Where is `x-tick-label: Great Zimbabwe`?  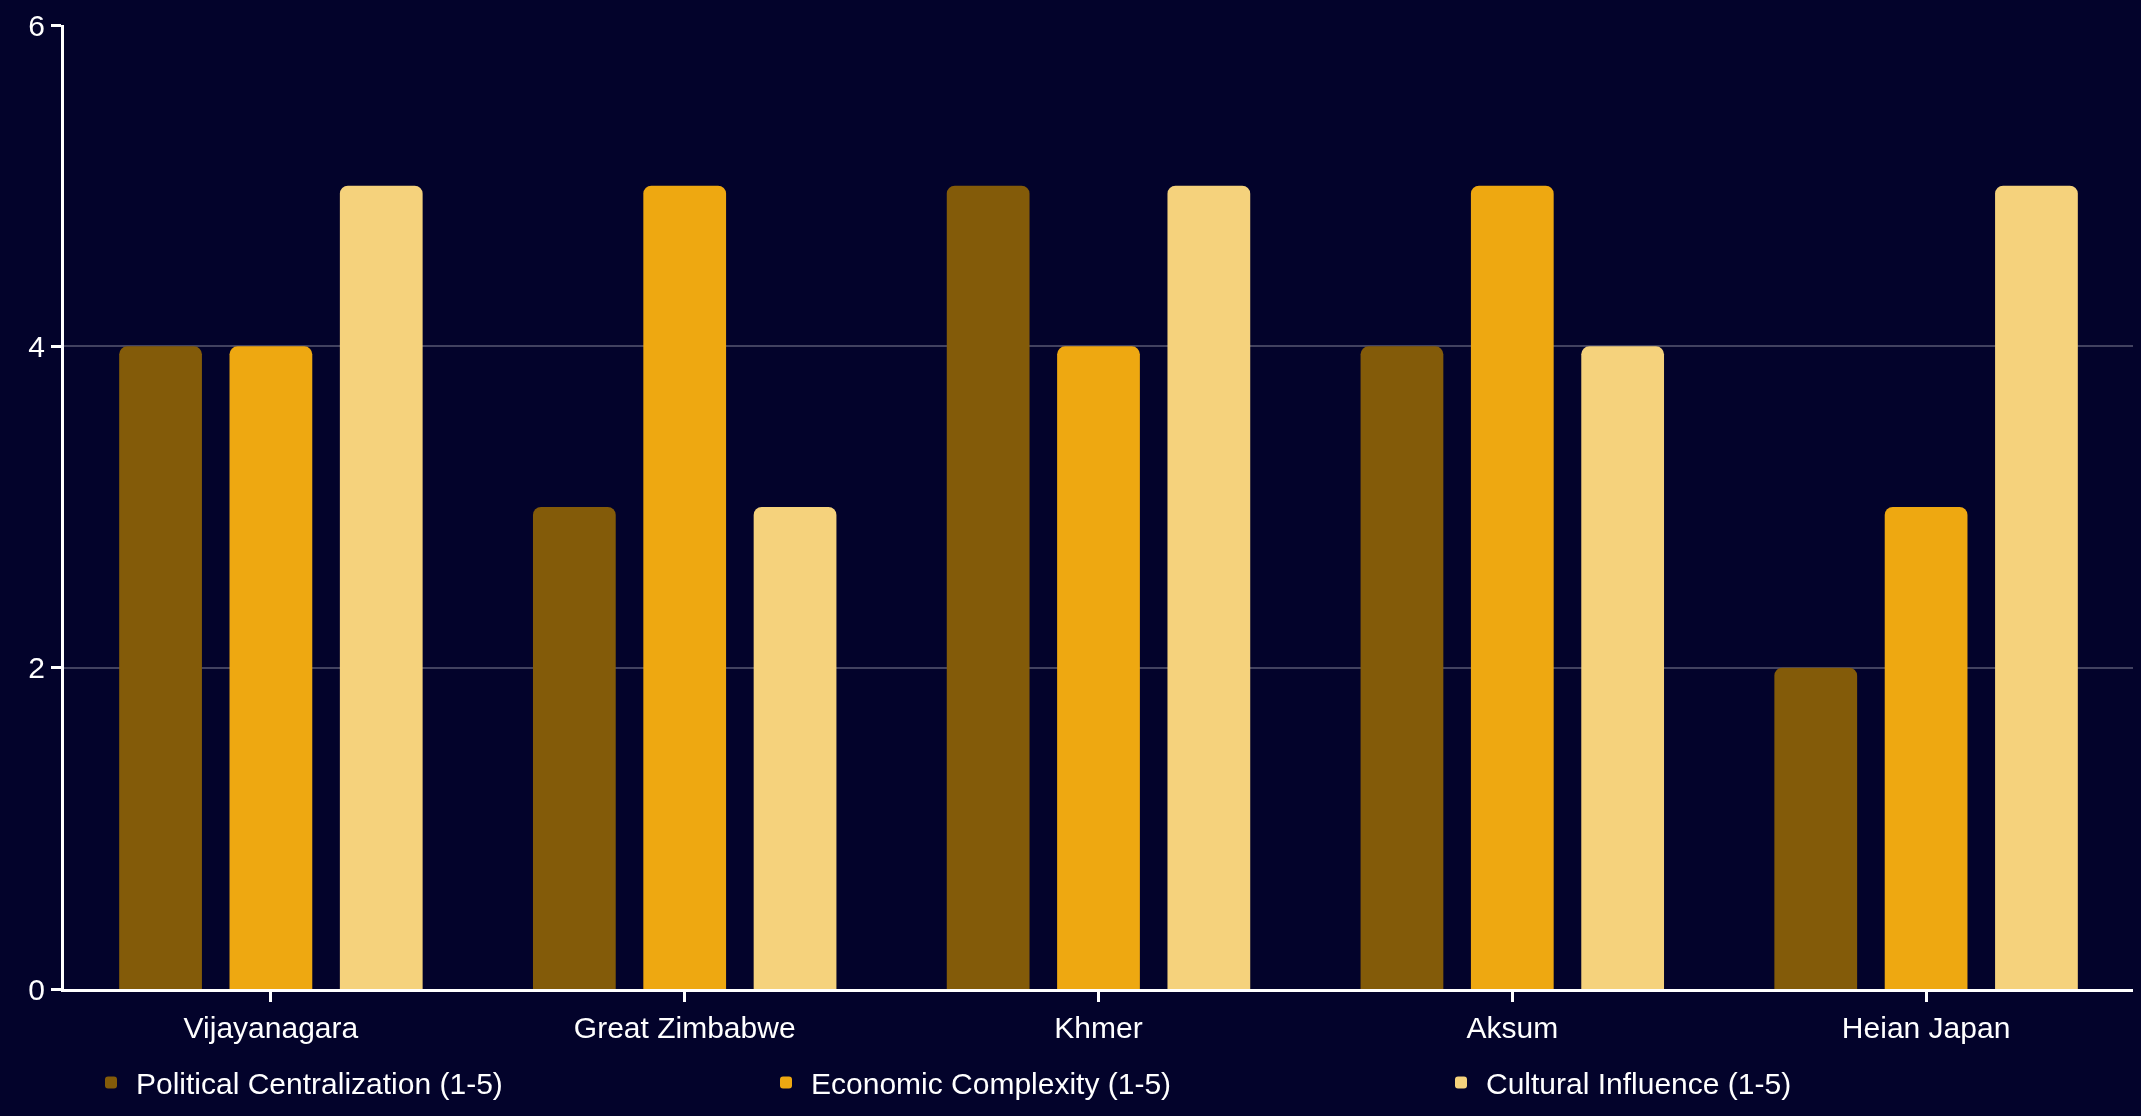 x-tick-label: Great Zimbabwe is located at coordinates (684, 1027).